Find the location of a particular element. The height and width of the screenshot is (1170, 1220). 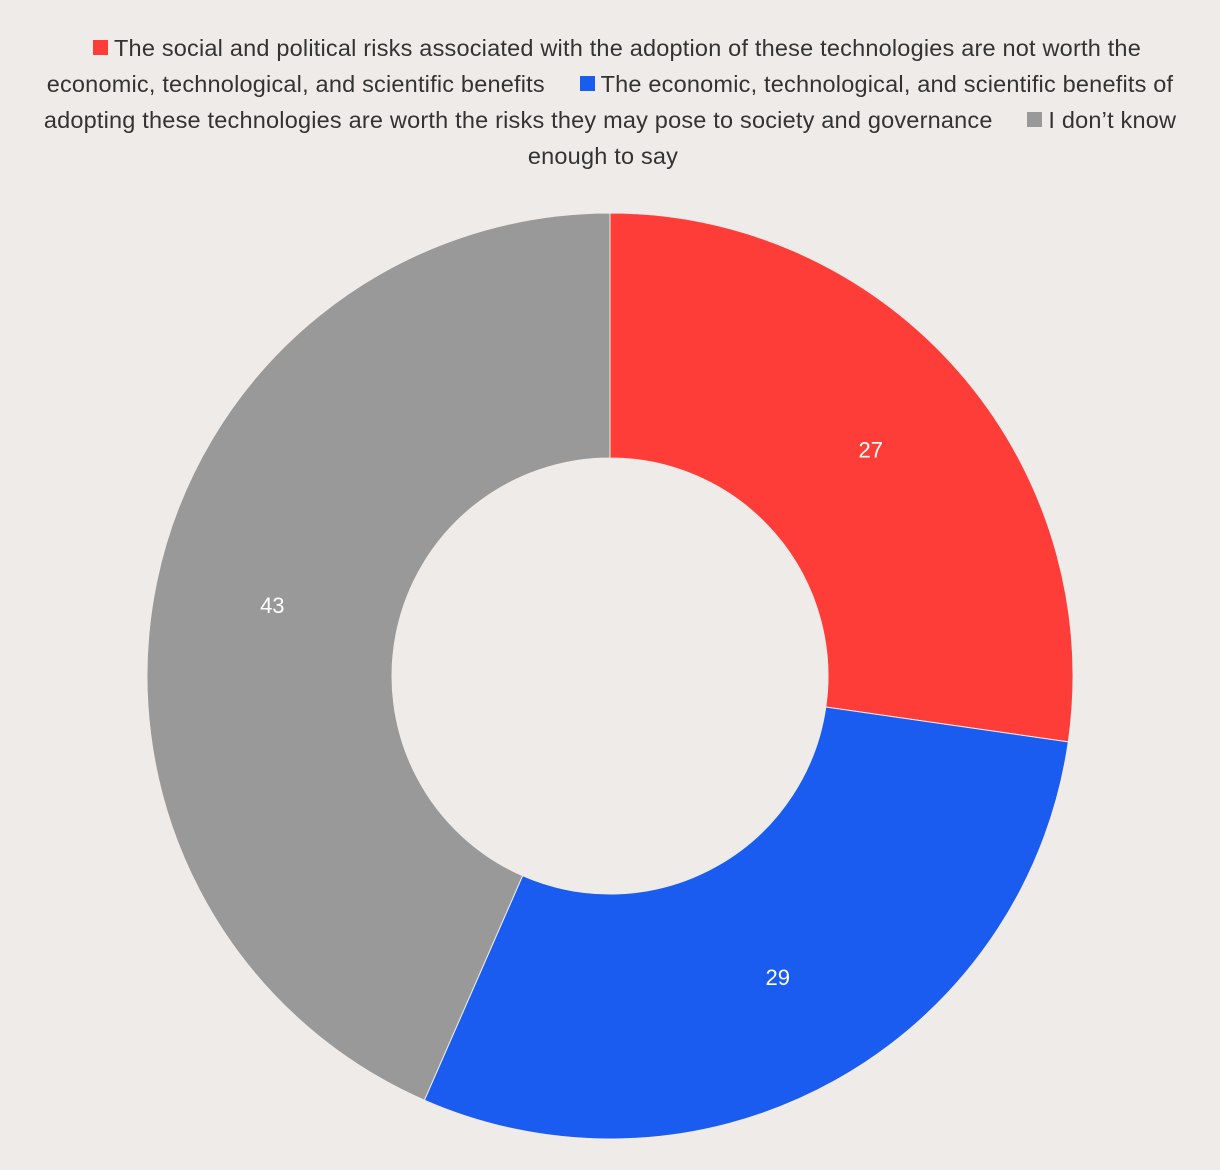

data-label-dont-know: 43 is located at coordinates (272, 605).